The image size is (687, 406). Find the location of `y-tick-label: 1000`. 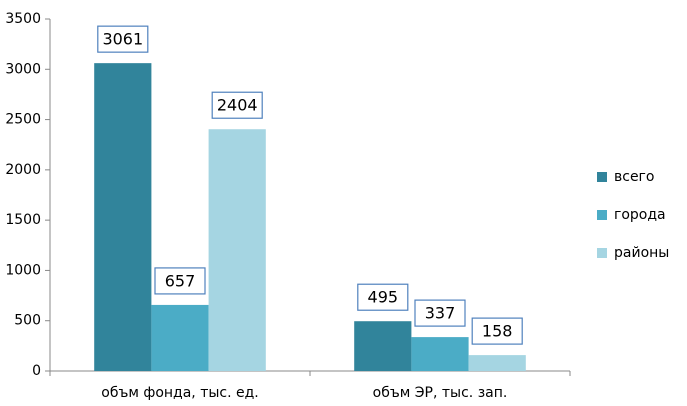

y-tick-label: 1000 is located at coordinates (23, 270).